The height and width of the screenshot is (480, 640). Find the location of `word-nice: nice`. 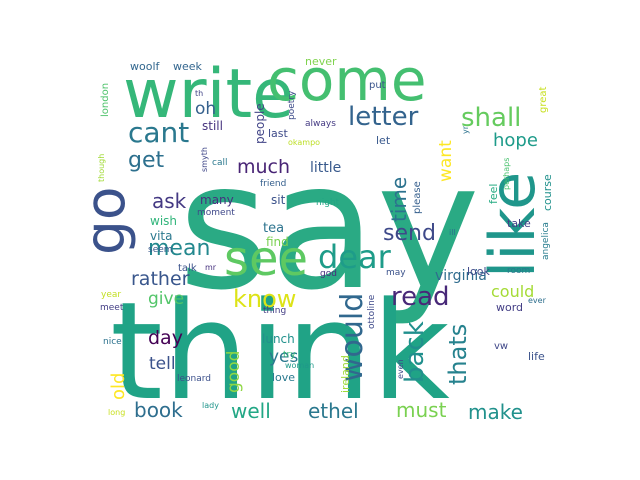

word-nice: nice is located at coordinates (112, 342).